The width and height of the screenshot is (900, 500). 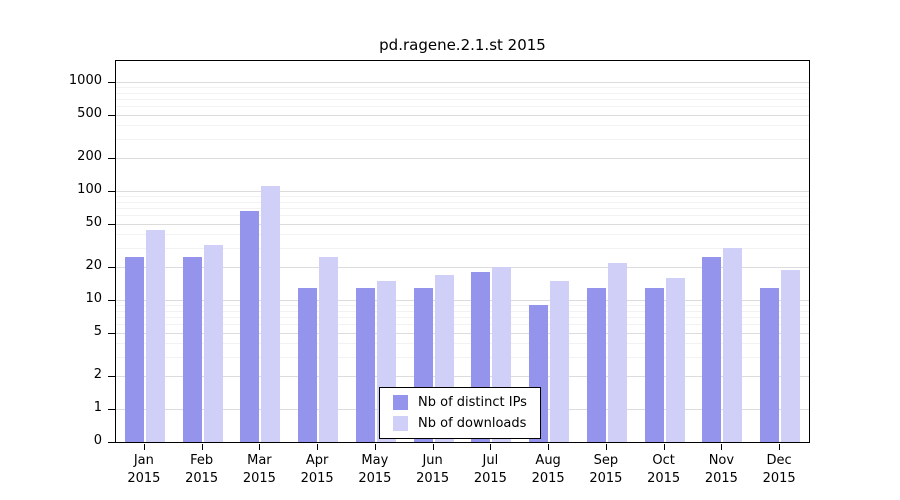 What do you see at coordinates (560, 361) in the screenshot?
I see `bar-downloads-aug` at bounding box center [560, 361].